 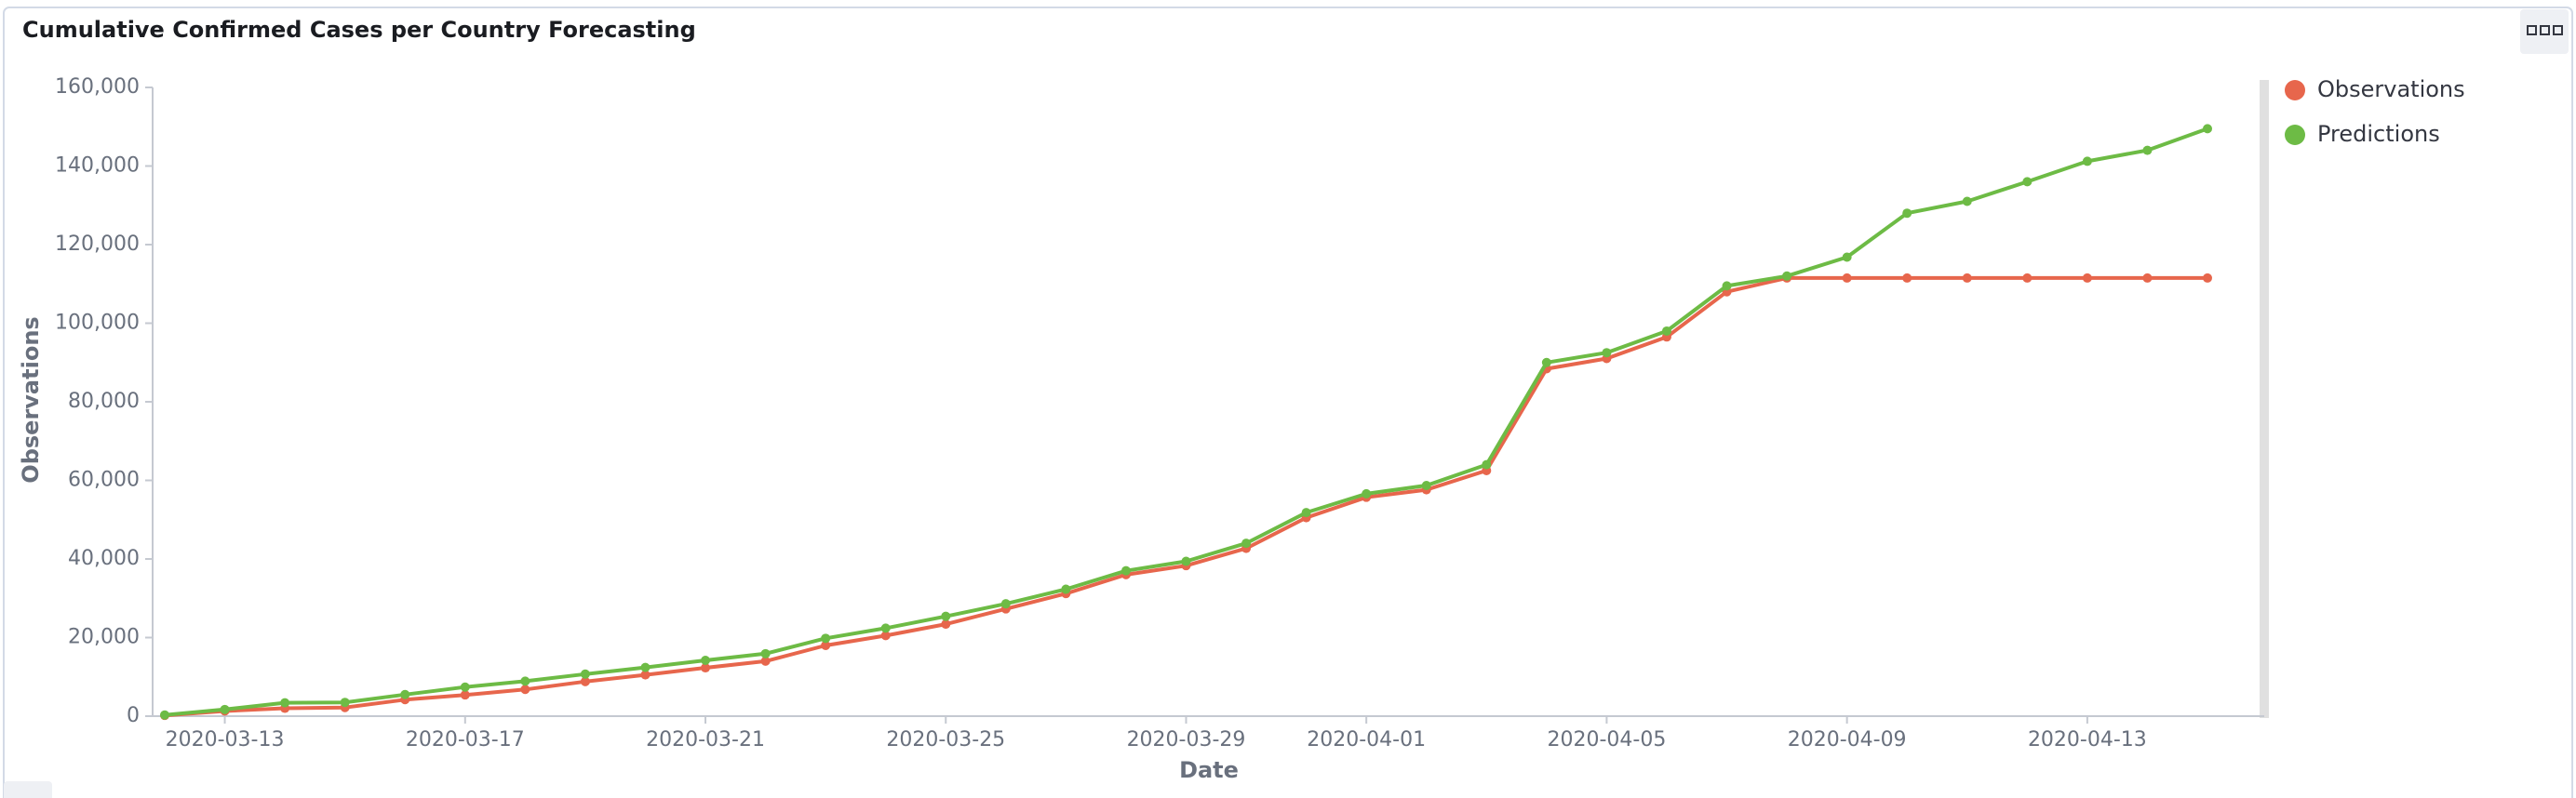 I want to click on menu-dots, so click(x=2545, y=30).